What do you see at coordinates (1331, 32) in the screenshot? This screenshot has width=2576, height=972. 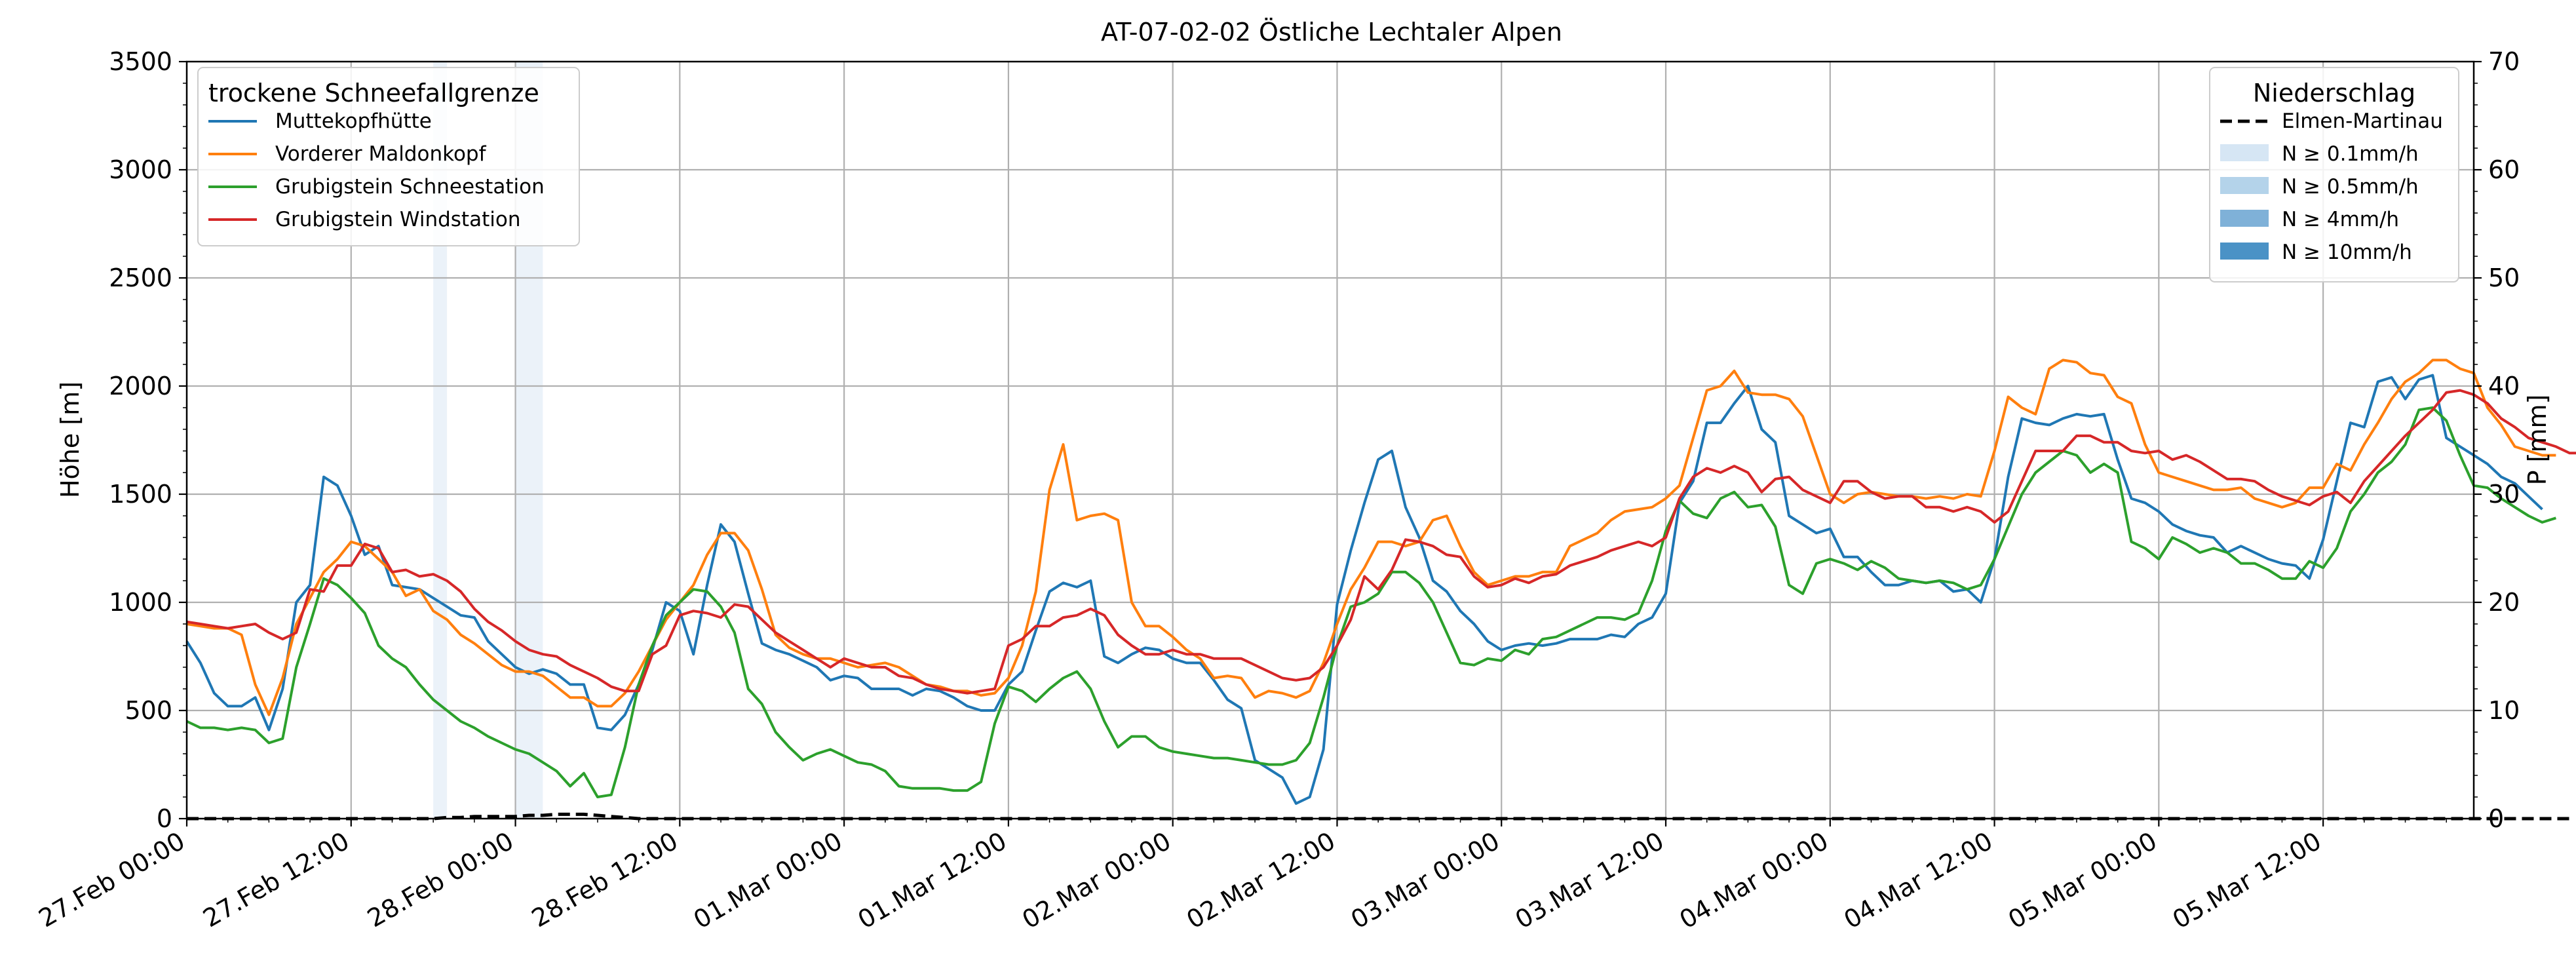 I see `chart-title: AT-07-02-02 Östliche Lechtaler Alpen` at bounding box center [1331, 32].